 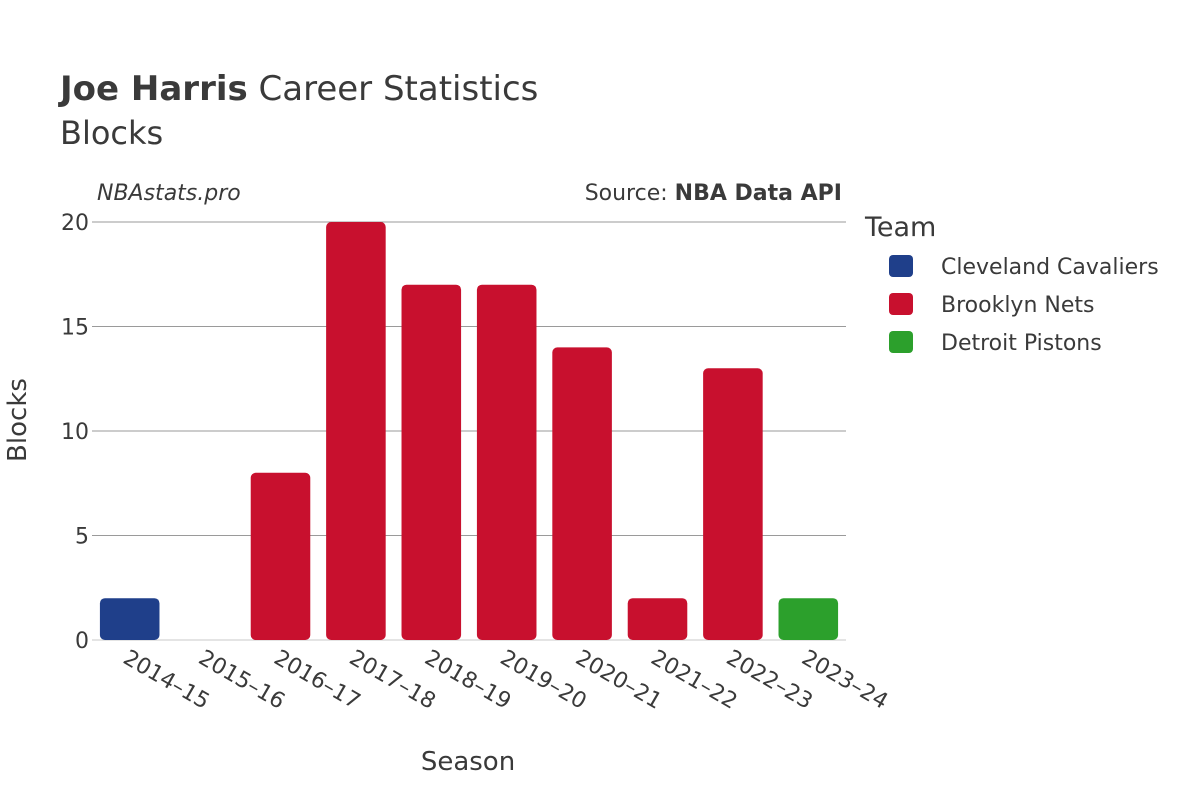 What do you see at coordinates (111, 133) in the screenshot?
I see `chart-subtitle: Blocks` at bounding box center [111, 133].